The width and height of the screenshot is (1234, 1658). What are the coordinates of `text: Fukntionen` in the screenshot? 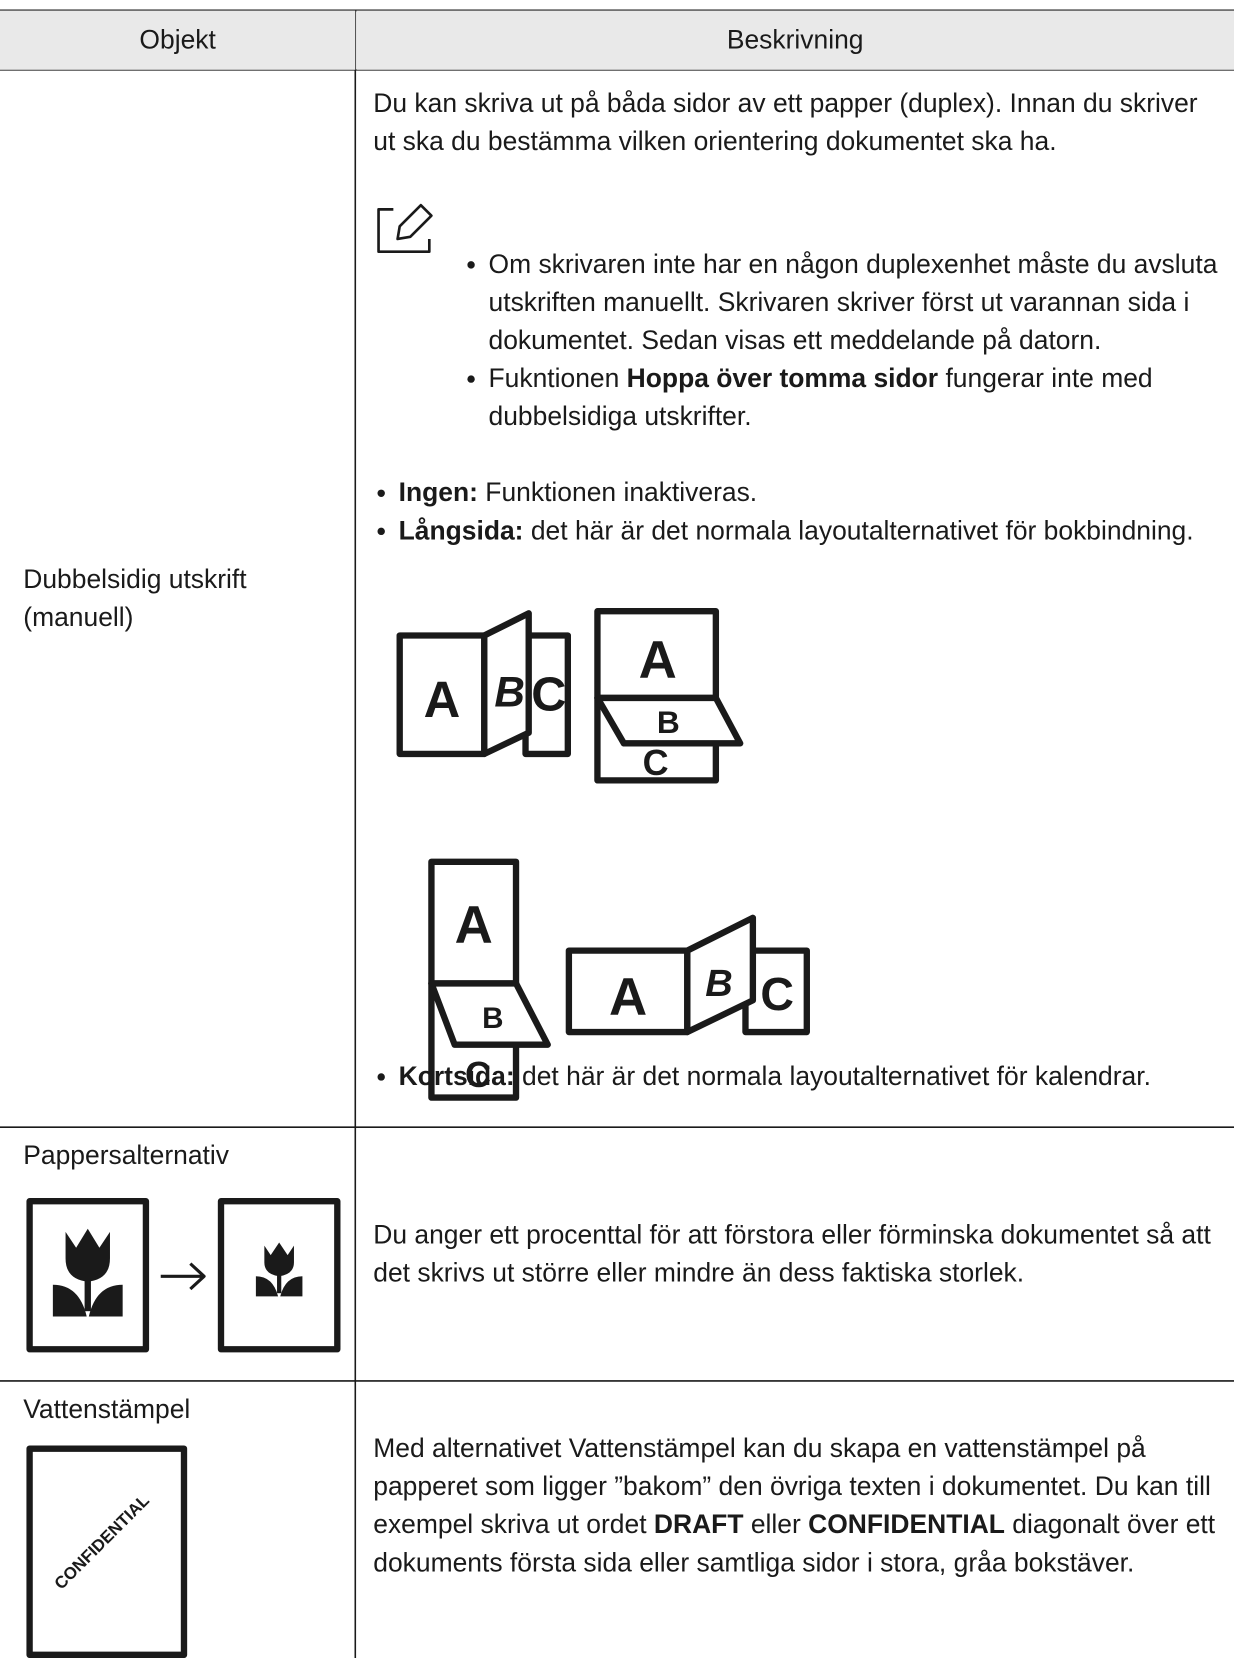 It's located at (554, 378).